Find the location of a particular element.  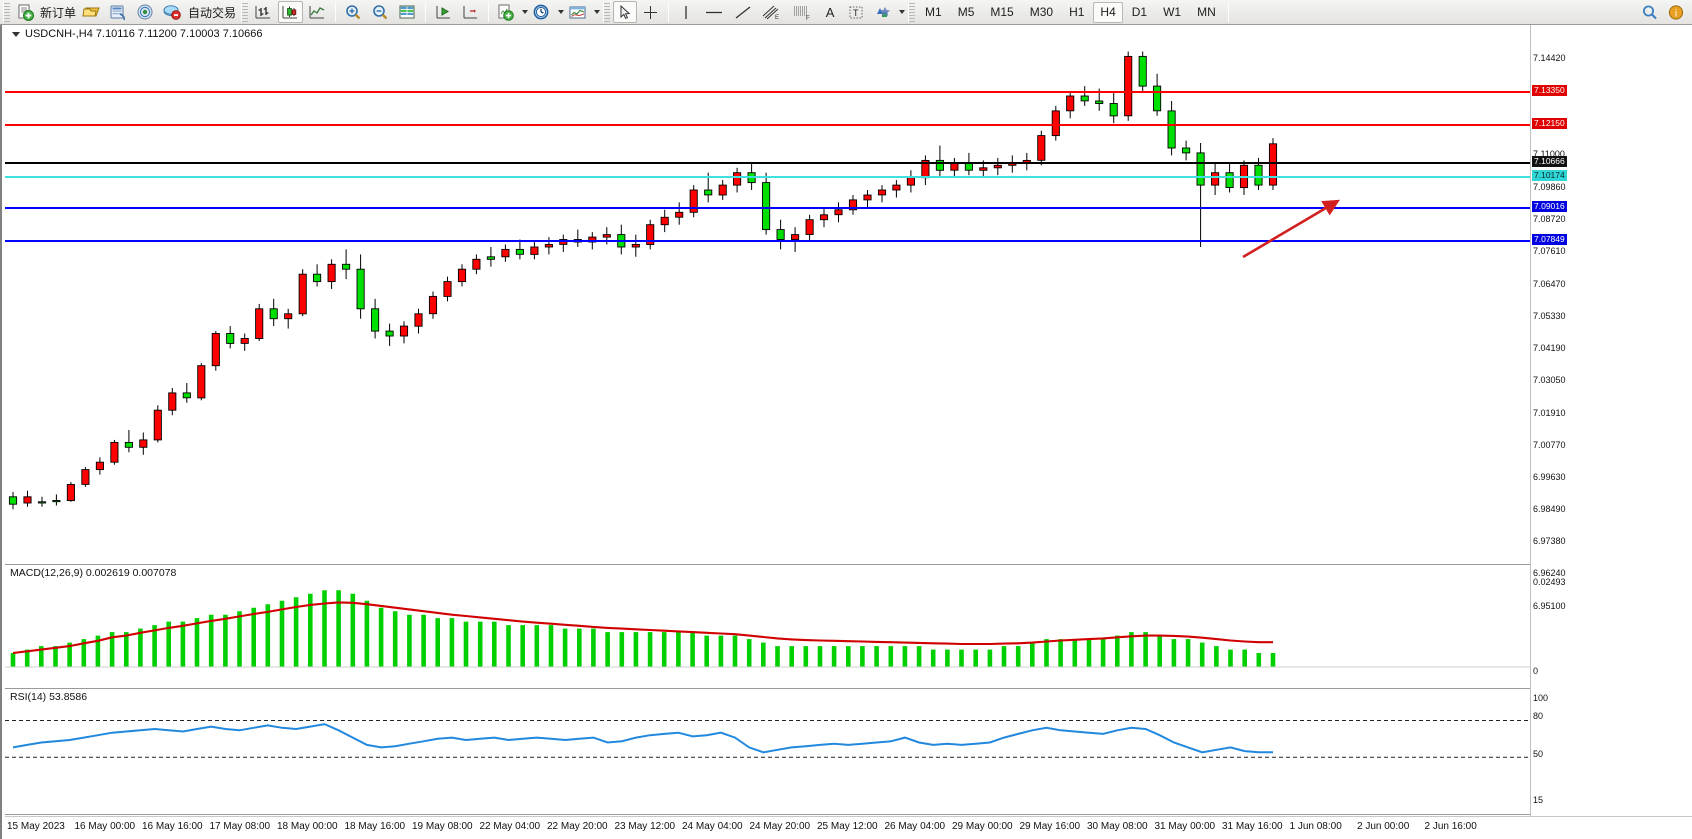

price-tick: 7.05330 is located at coordinates (1549, 316).